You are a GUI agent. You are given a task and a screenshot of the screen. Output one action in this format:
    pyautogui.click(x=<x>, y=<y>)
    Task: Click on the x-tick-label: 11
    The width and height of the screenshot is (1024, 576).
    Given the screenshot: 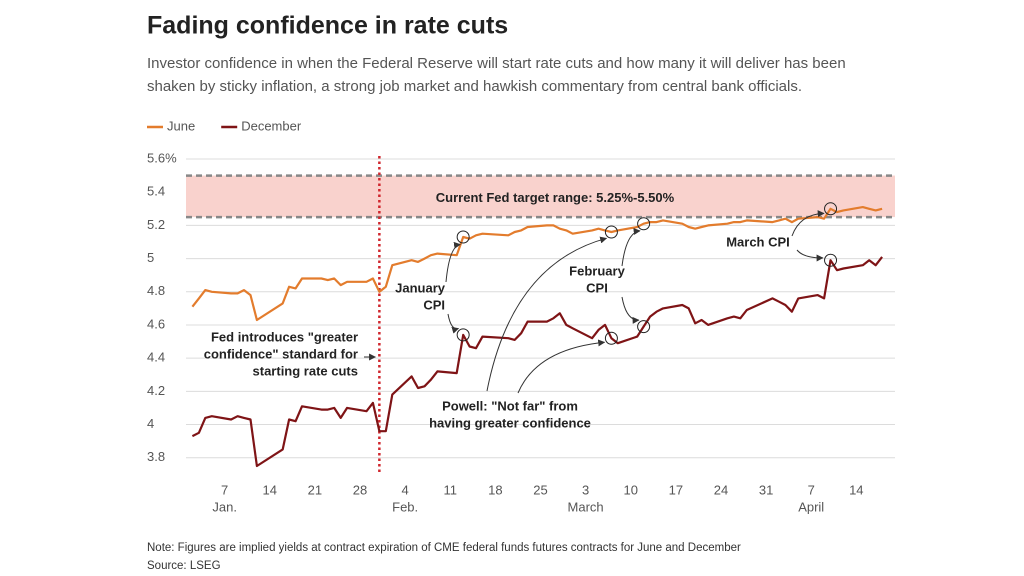 What is the action you would take?
    pyautogui.click(x=451, y=489)
    